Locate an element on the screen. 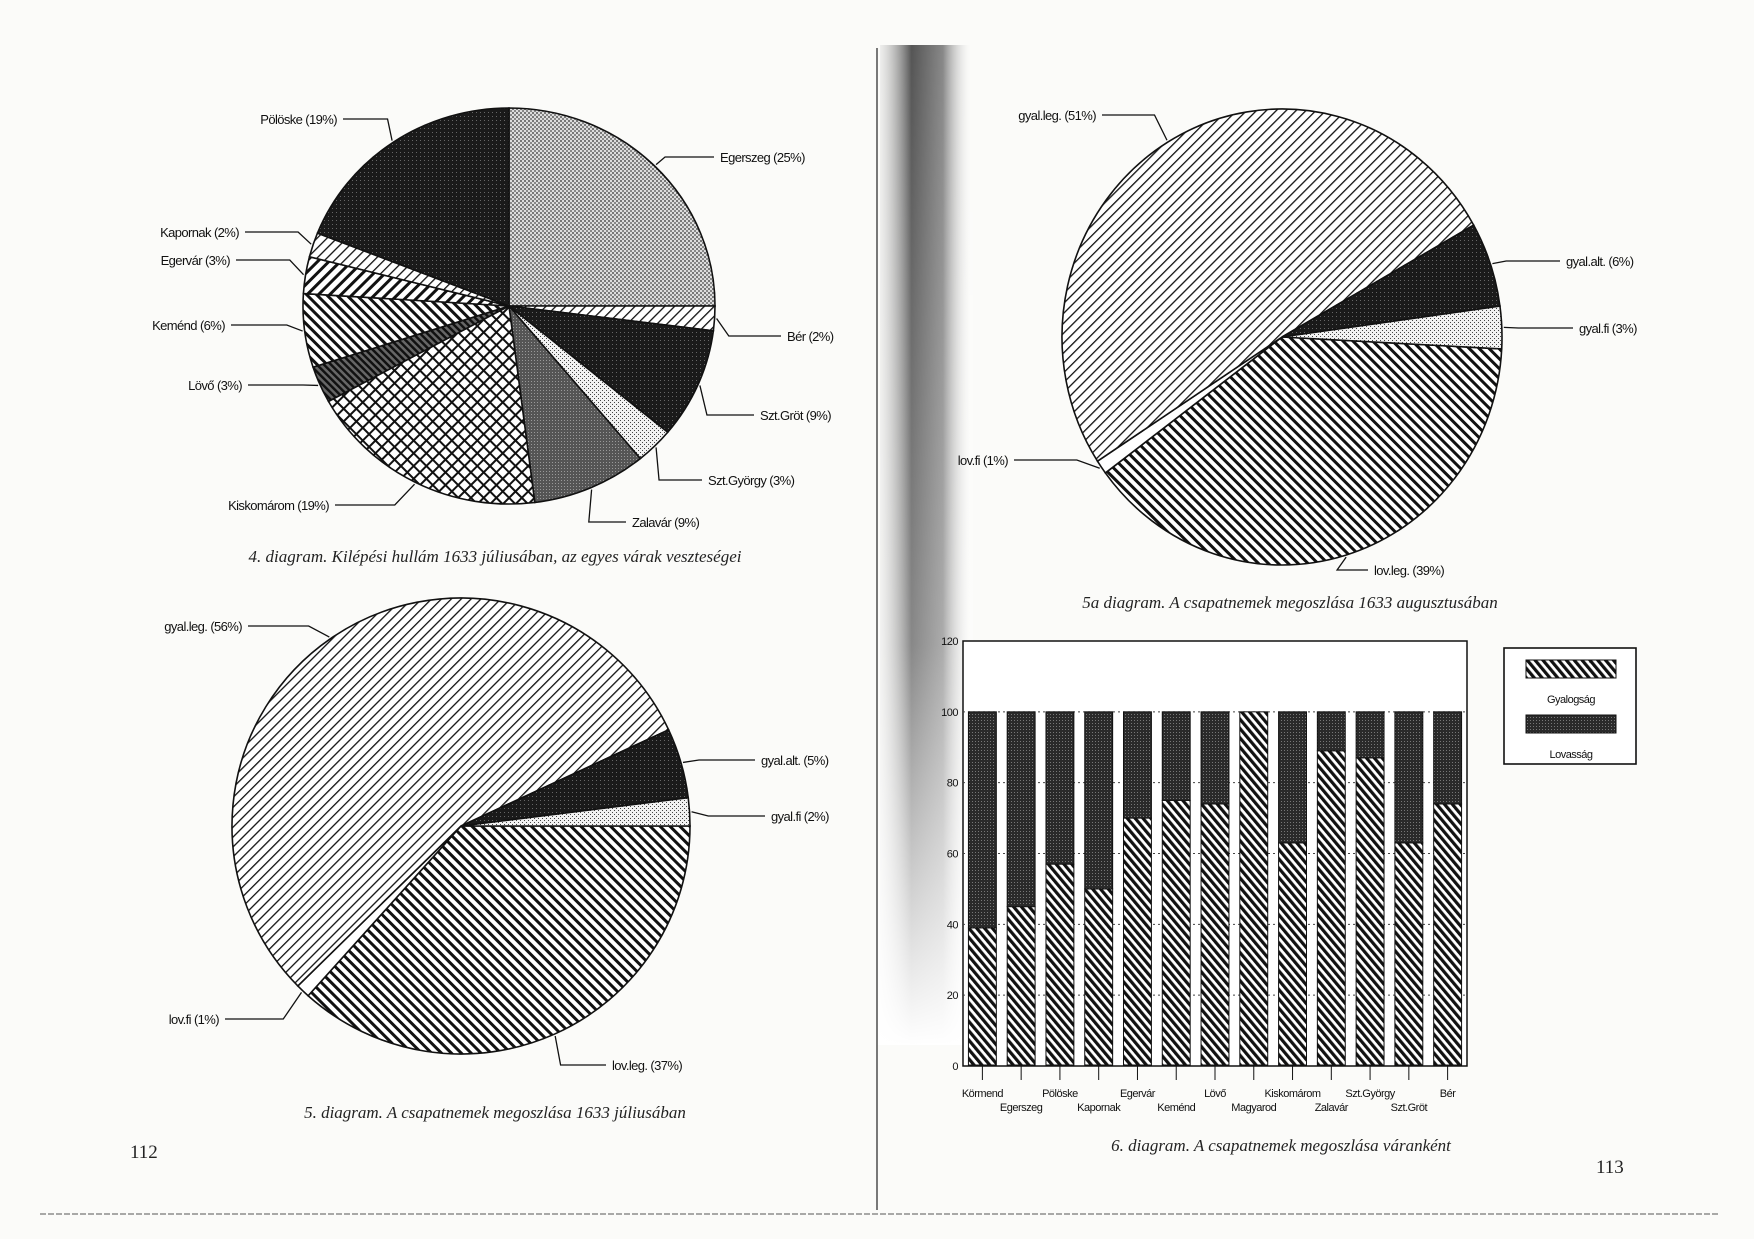  x-tick-label: Egervár is located at coordinates (1138, 1094).